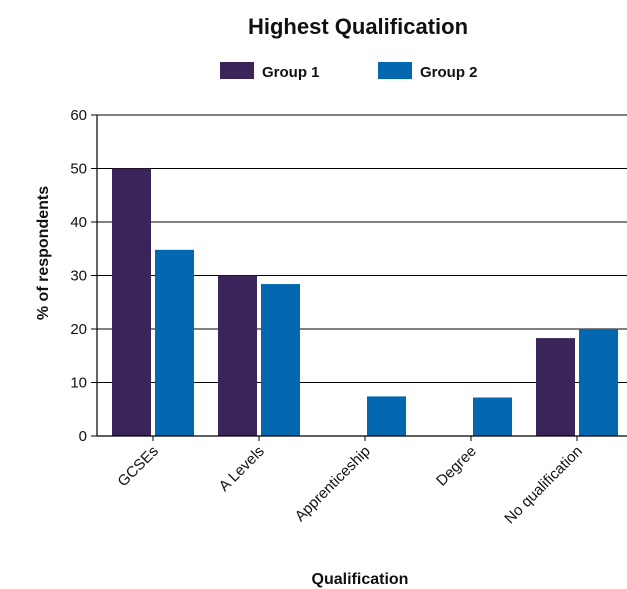  I want to click on y-tick-label: 20, so click(78, 329).